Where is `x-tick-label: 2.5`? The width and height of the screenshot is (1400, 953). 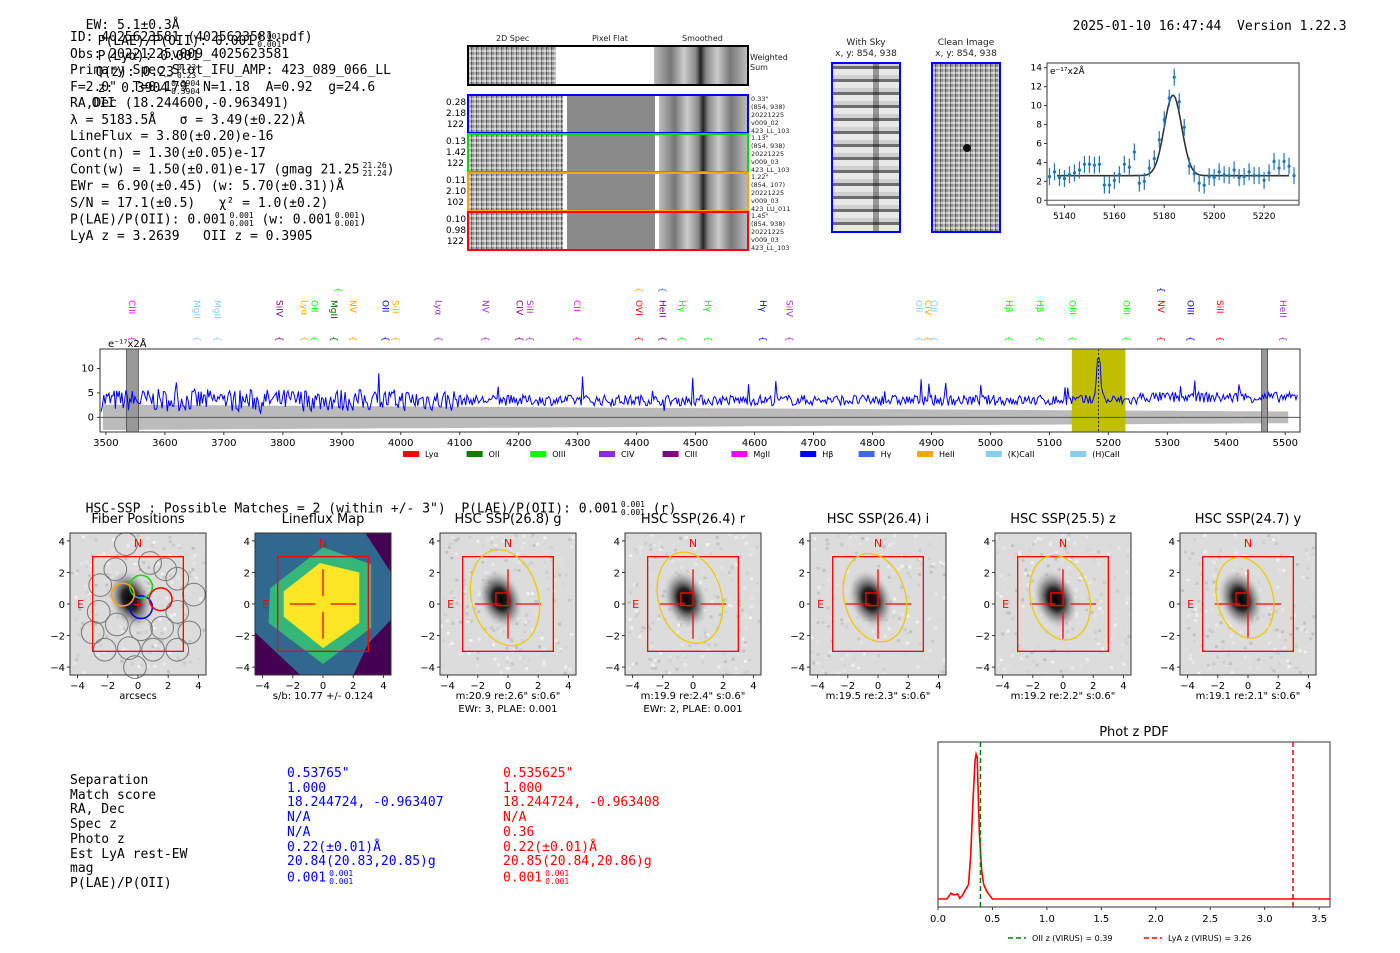
x-tick-label: 2.5 is located at coordinates (1210, 919).